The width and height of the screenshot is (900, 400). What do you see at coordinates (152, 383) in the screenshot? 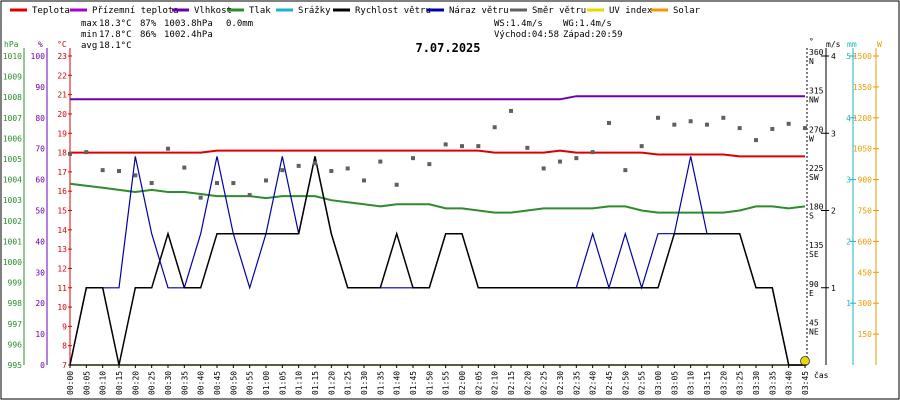
I see `x-tick-label: 00:25` at bounding box center [152, 383].